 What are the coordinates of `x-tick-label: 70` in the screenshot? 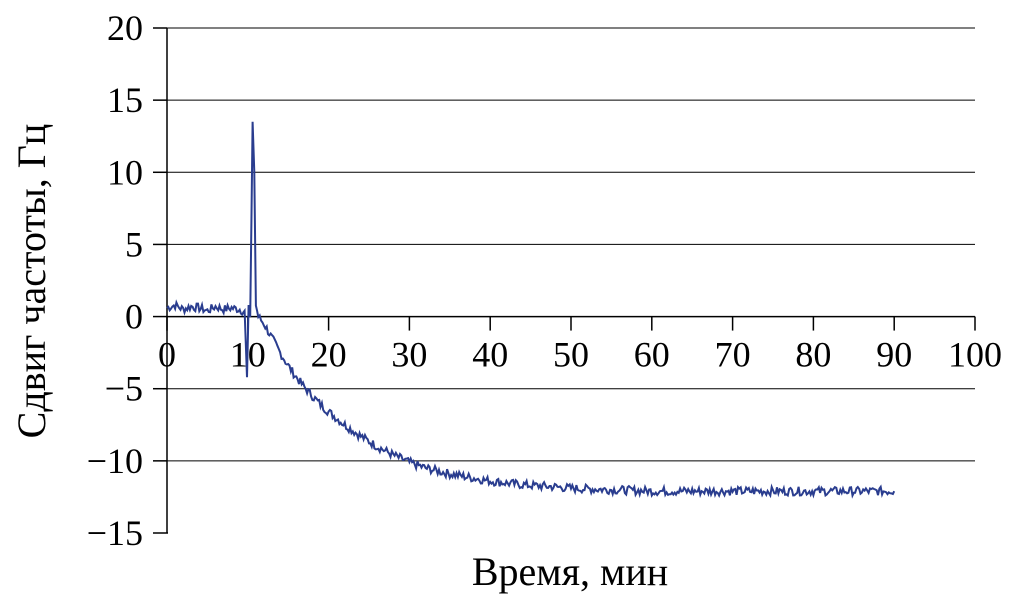 It's located at (733, 355).